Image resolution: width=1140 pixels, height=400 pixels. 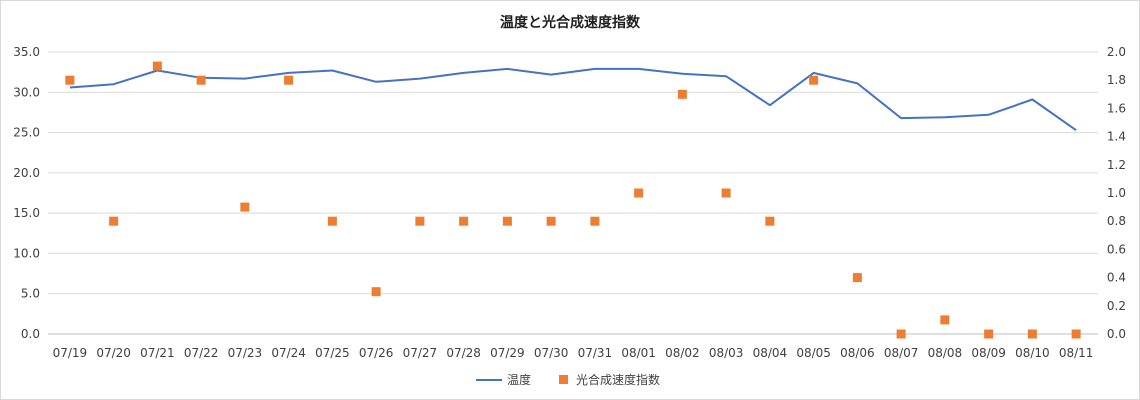 I want to click on x-axis-tick-label: 07/22, so click(x=201, y=353).